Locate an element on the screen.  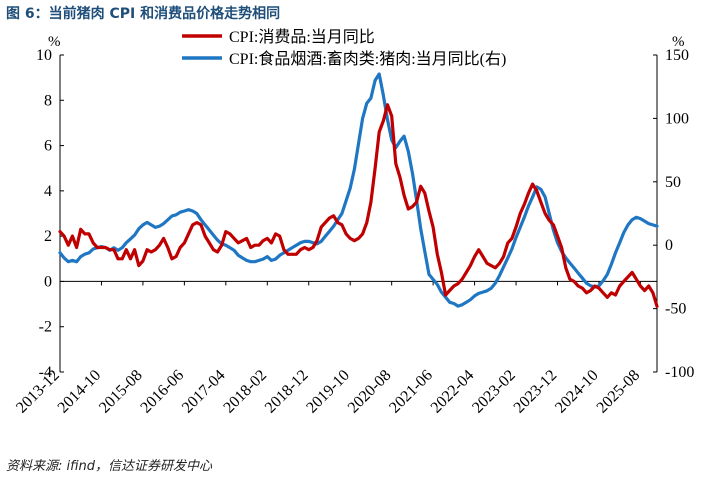
x-tick-label: 2019-10 is located at coordinates (328, 392).